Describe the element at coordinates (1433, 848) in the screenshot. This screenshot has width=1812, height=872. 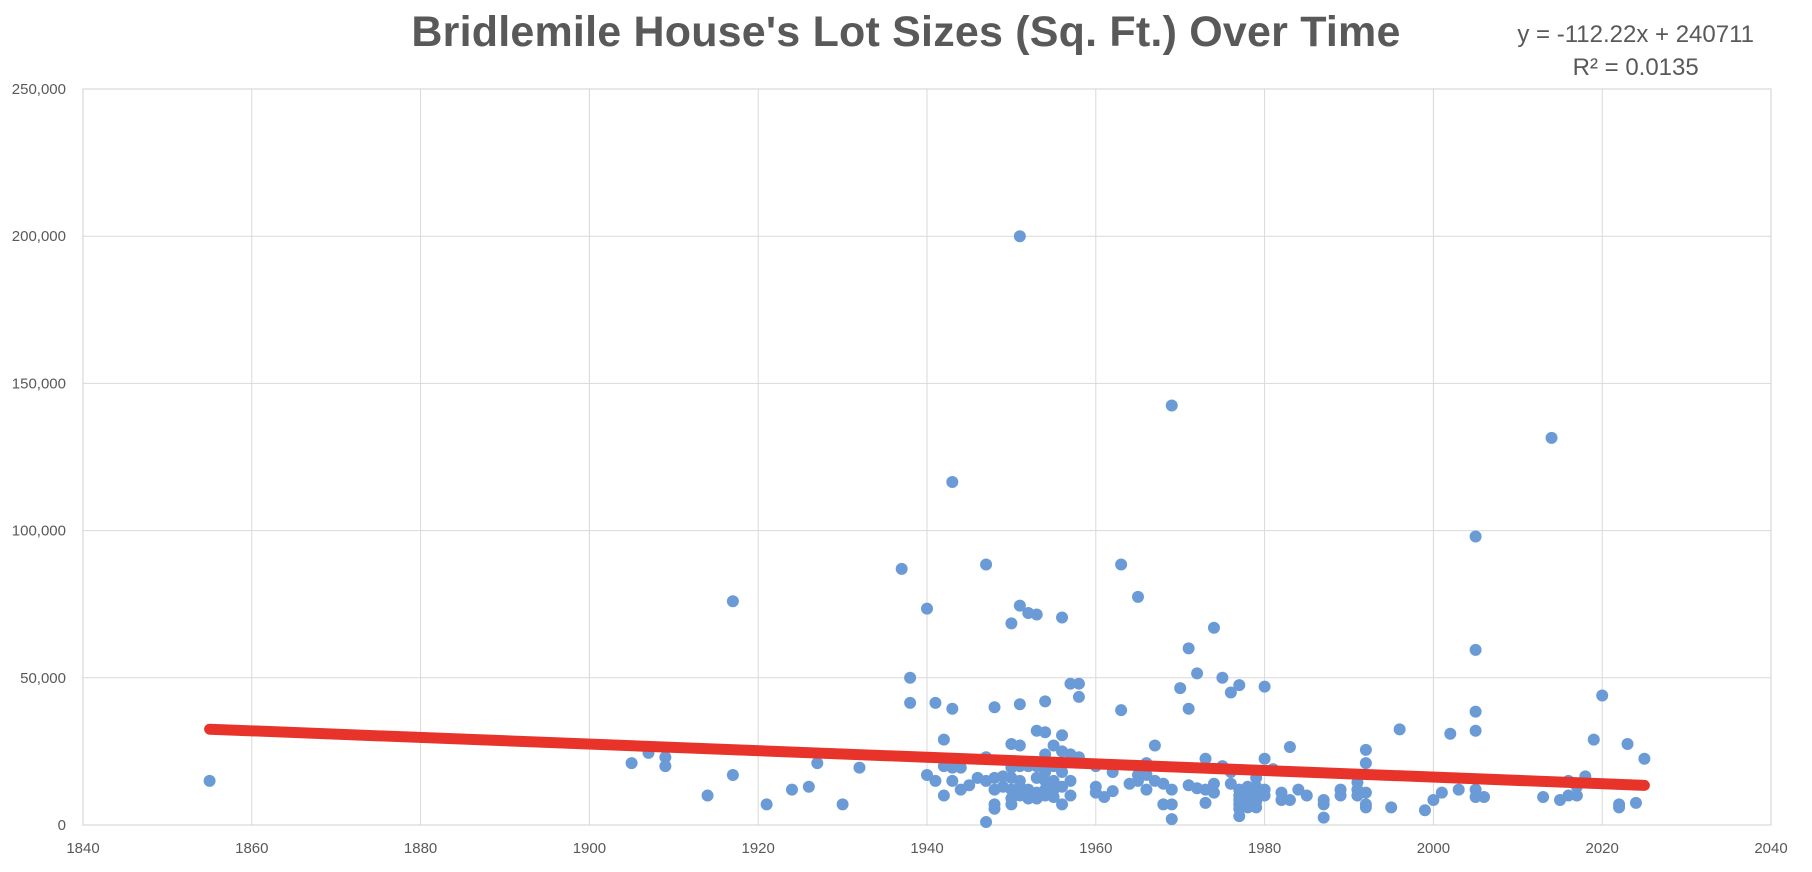
I see `x-tick-label: 2000` at that location.